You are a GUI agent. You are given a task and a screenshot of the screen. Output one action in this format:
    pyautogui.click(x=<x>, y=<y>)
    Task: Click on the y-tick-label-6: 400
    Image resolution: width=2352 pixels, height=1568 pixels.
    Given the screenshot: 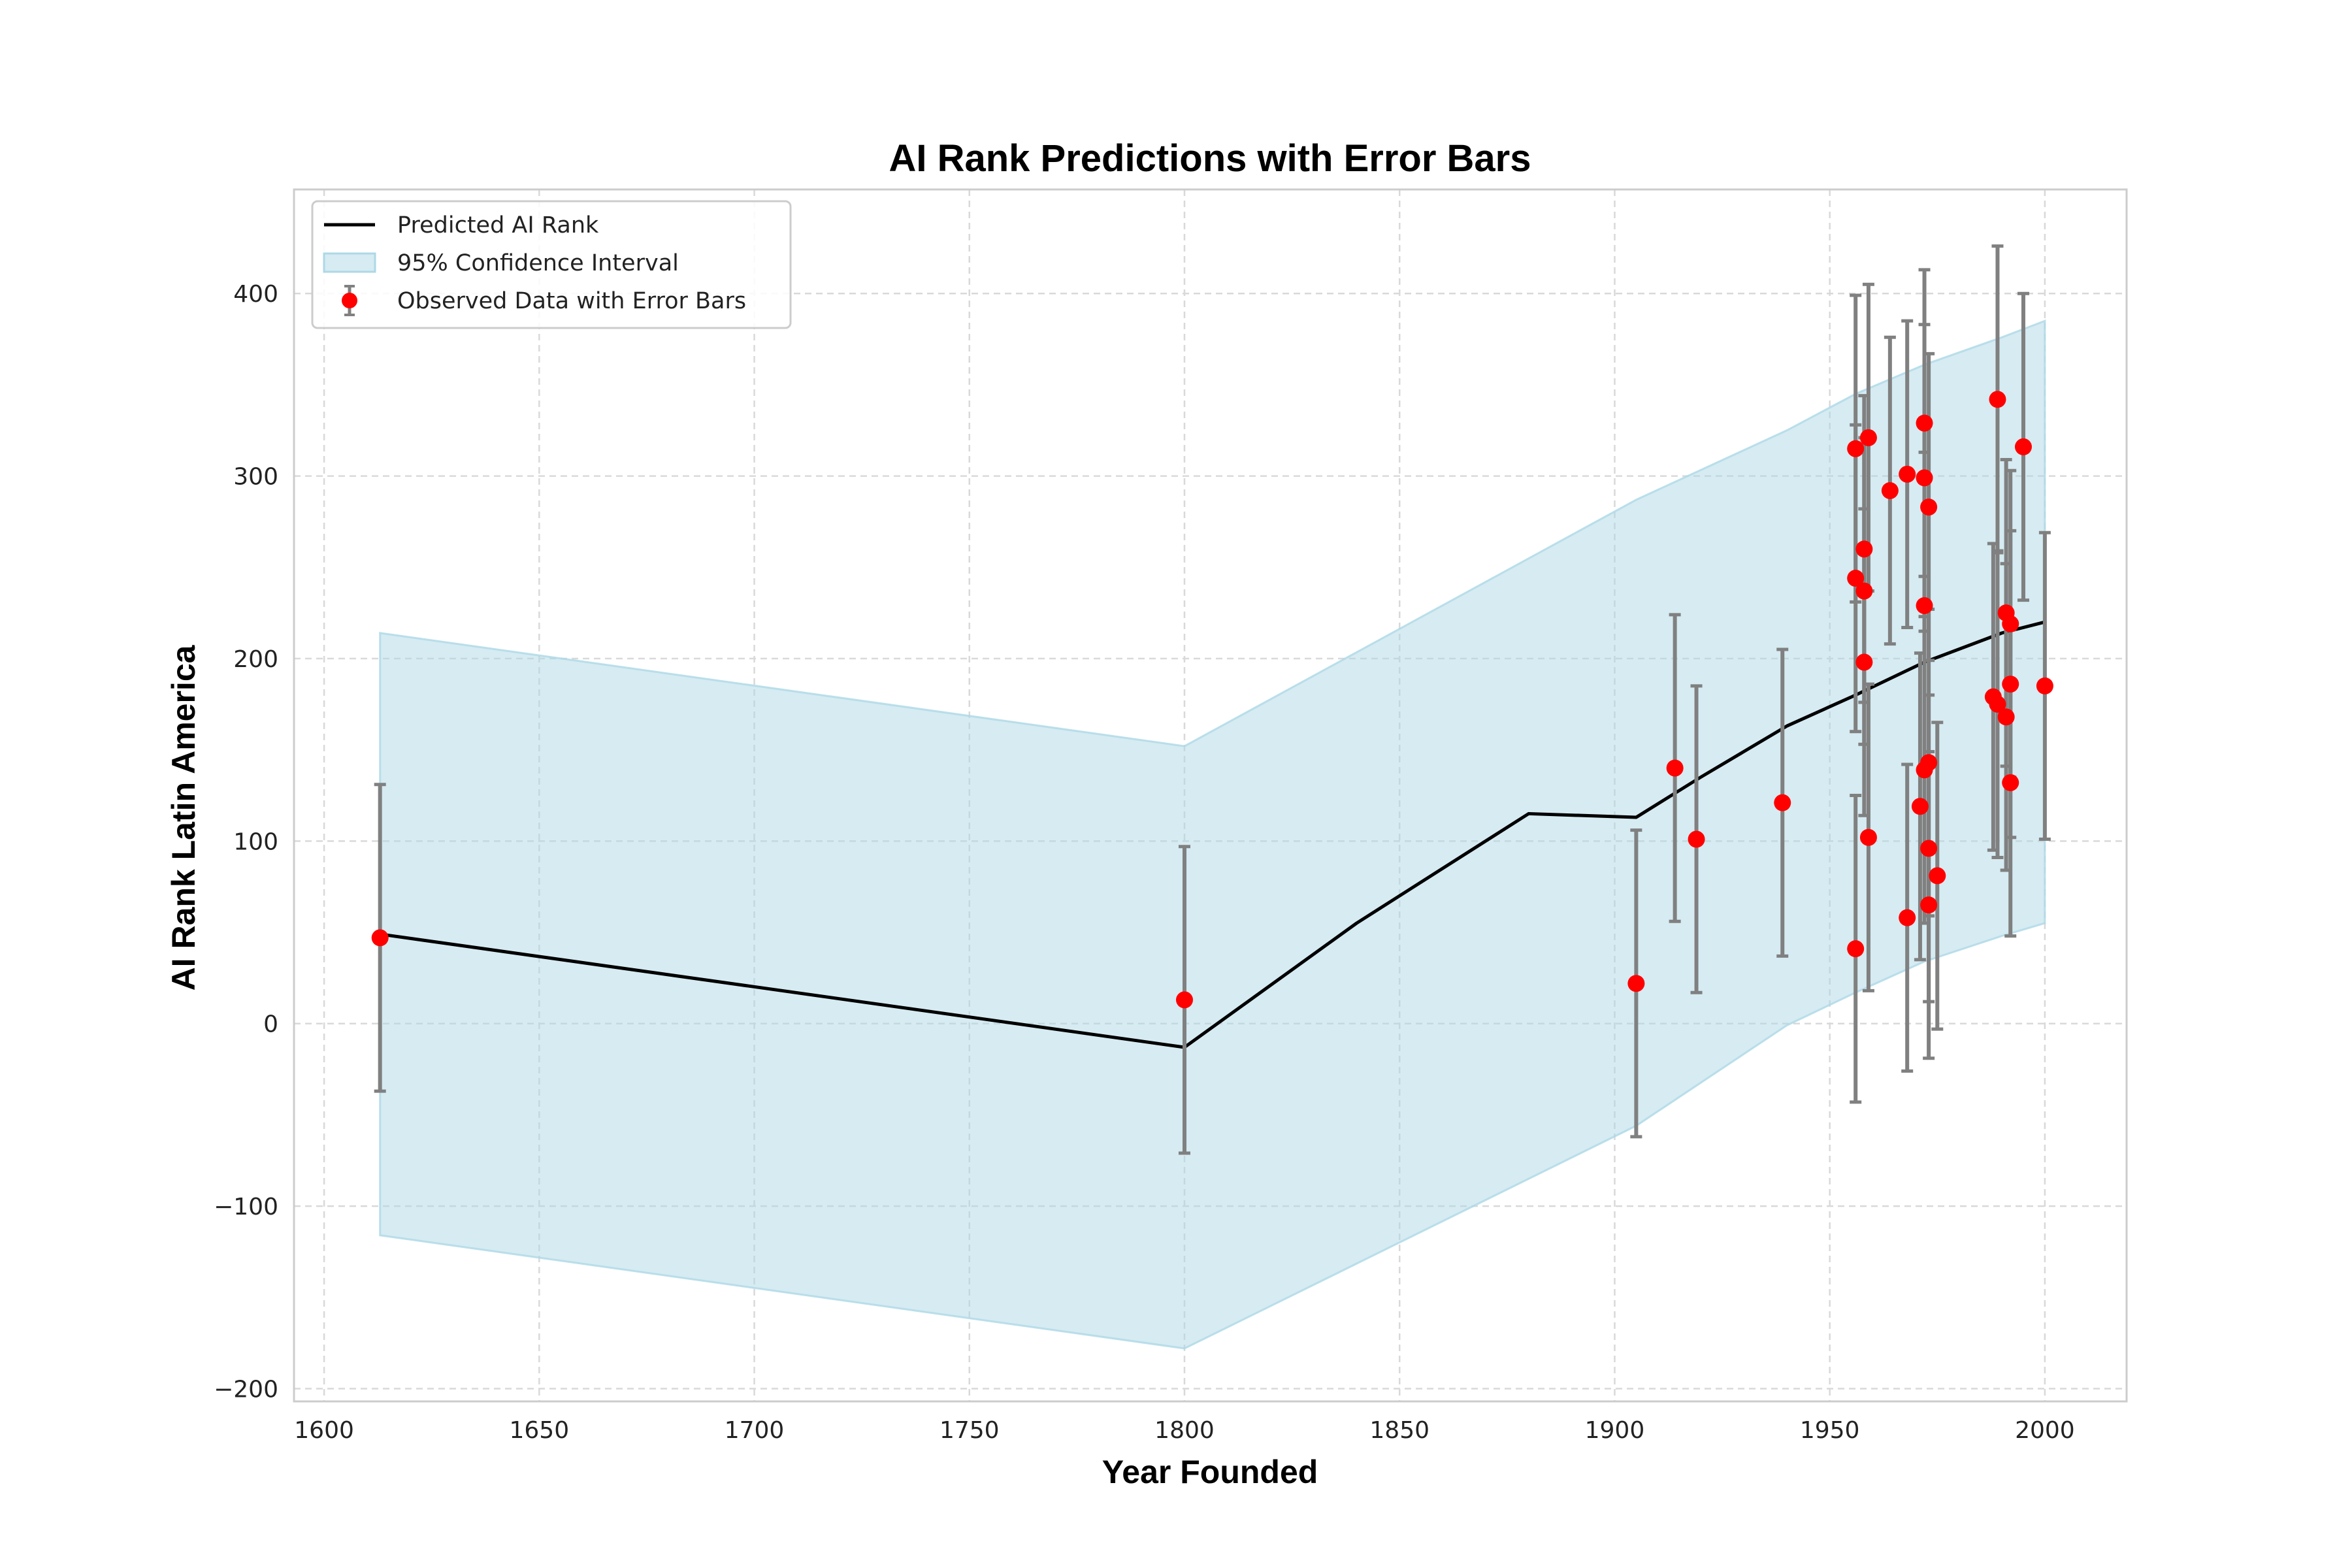 What is the action you would take?
    pyautogui.click(x=255, y=294)
    